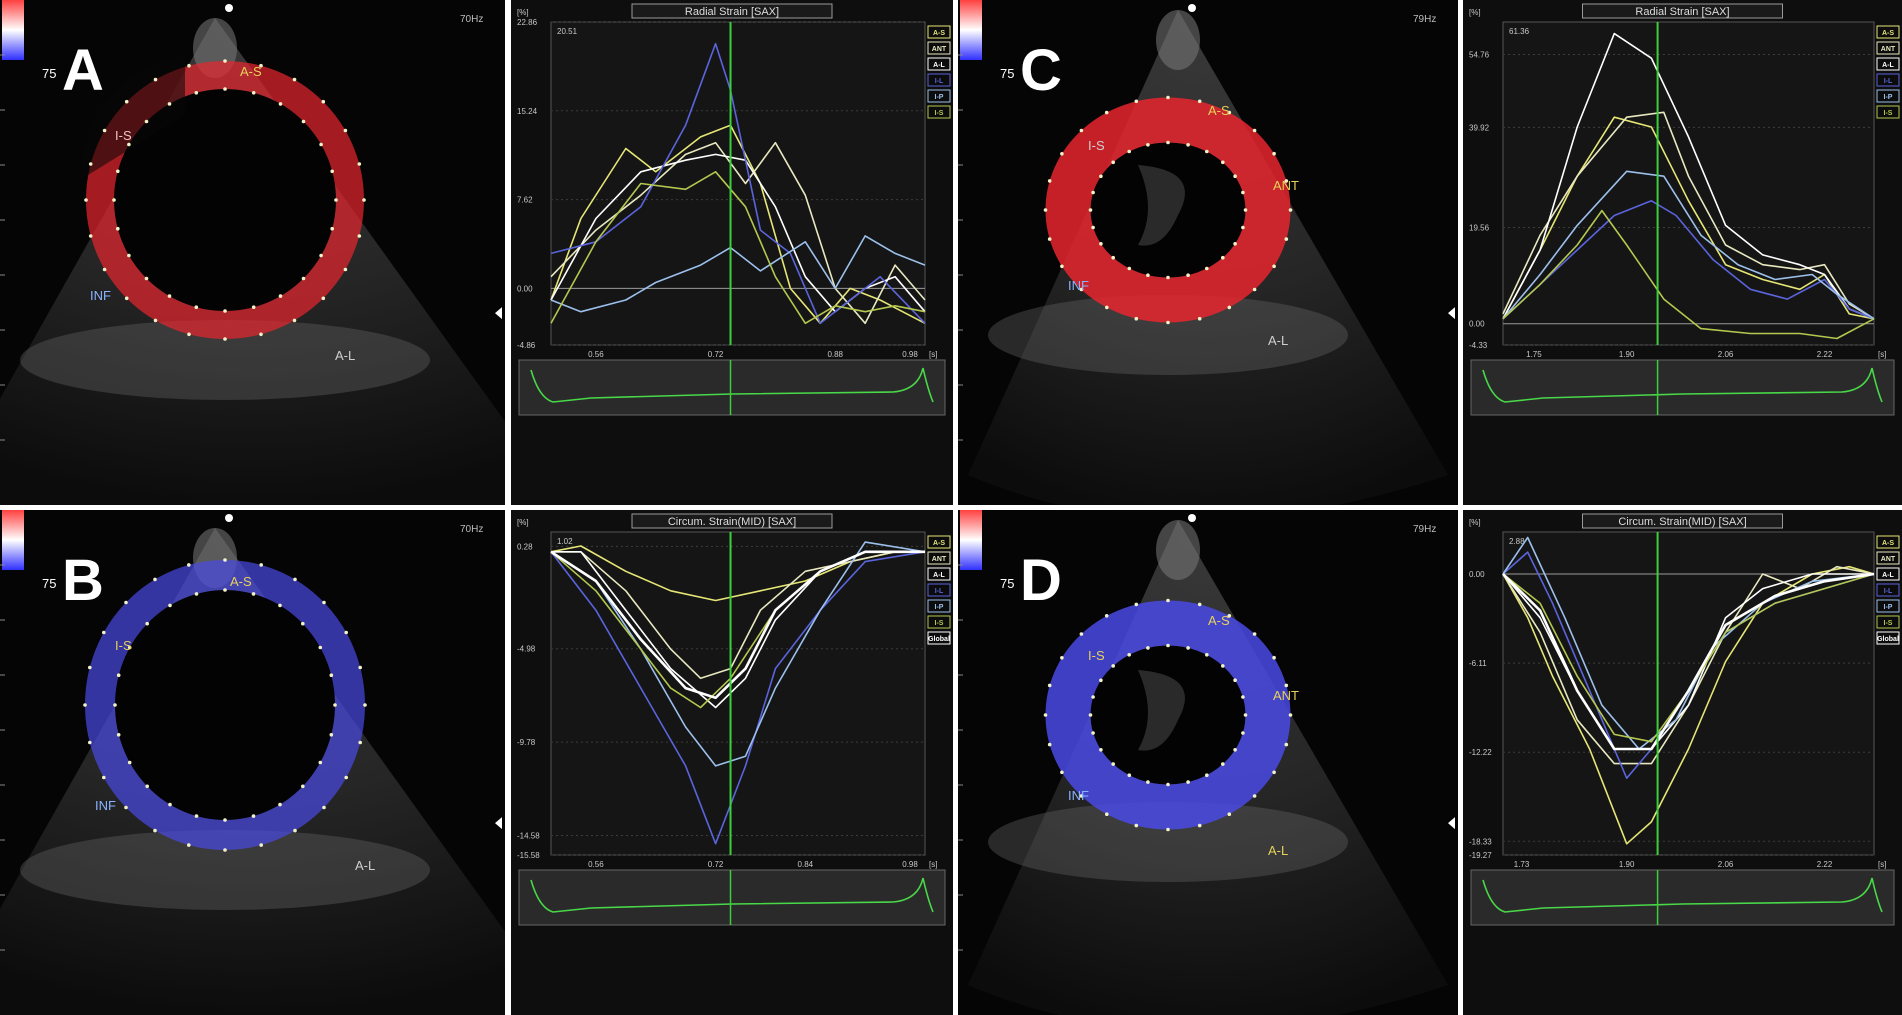 Image resolution: width=1902 pixels, height=1015 pixels. Describe the element at coordinates (225, 870) in the screenshot. I see `tissue-echo-band` at that location.